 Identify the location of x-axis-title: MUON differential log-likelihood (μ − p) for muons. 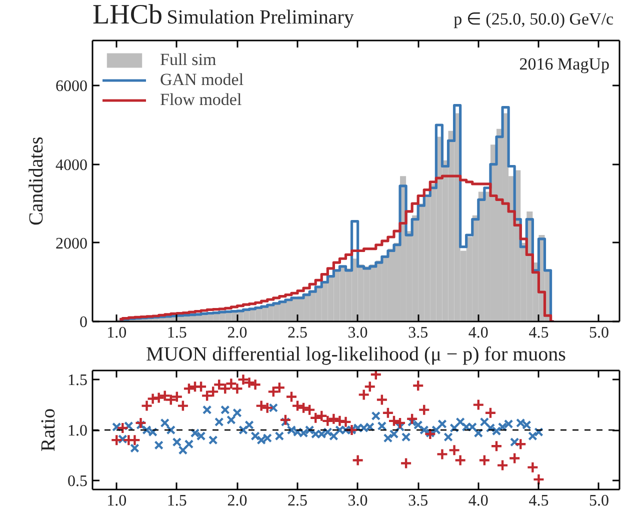
(356, 355).